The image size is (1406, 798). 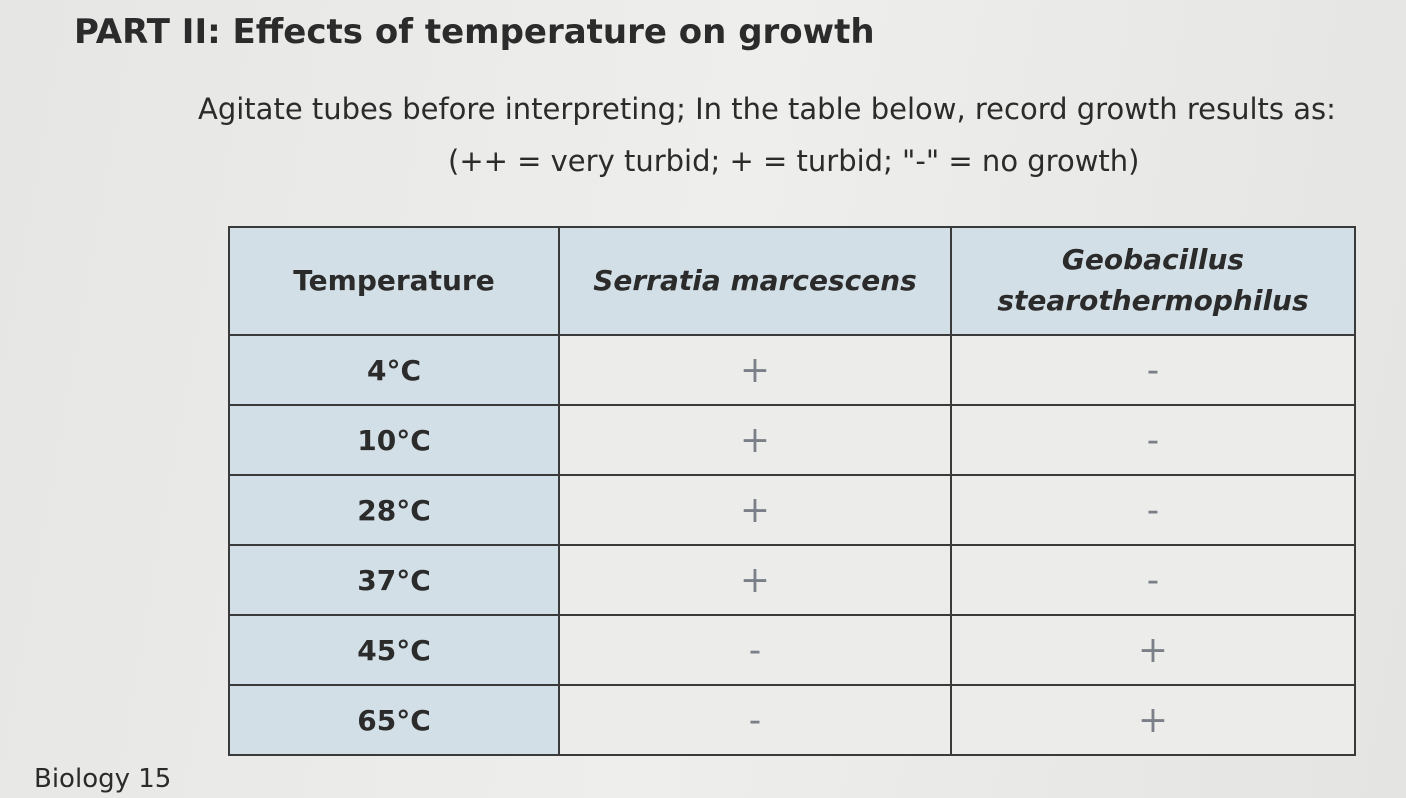 I want to click on row: 37°C + -, so click(x=792, y=580).